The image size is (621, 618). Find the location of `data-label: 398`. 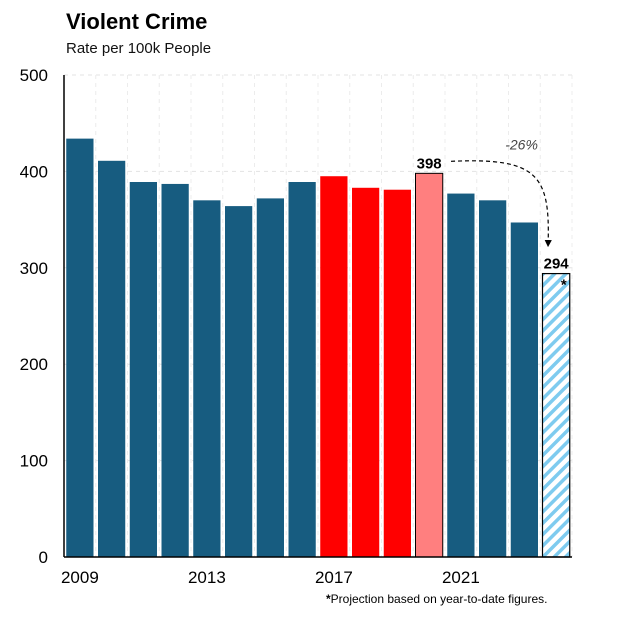

data-label: 398 is located at coordinates (429, 163).